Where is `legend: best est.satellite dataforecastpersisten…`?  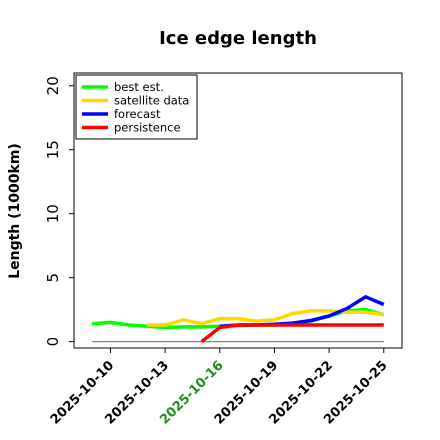 legend: best est.satellite dataforecastpersisten… is located at coordinates (136, 107).